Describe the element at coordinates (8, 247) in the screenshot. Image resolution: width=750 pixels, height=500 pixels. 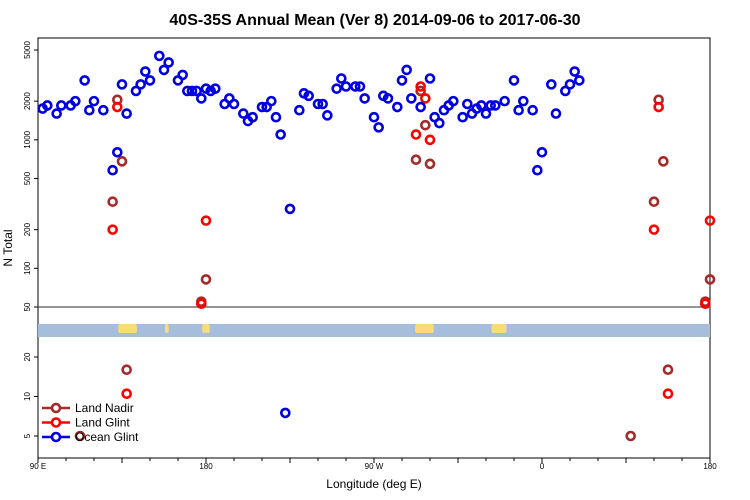
I see `y-axis-label: N Total` at that location.